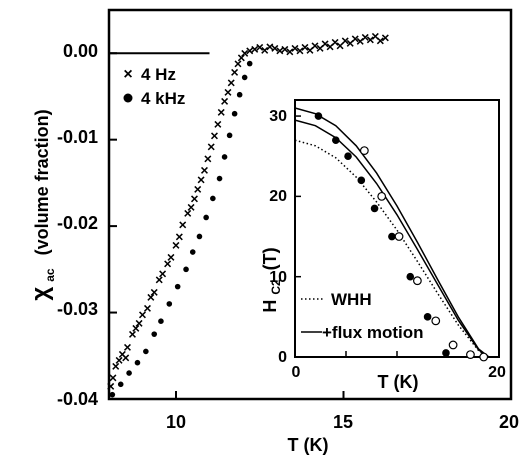 The width and height of the screenshot is (525, 456). I want to click on y-tick-label: 0.00, so click(80, 51).